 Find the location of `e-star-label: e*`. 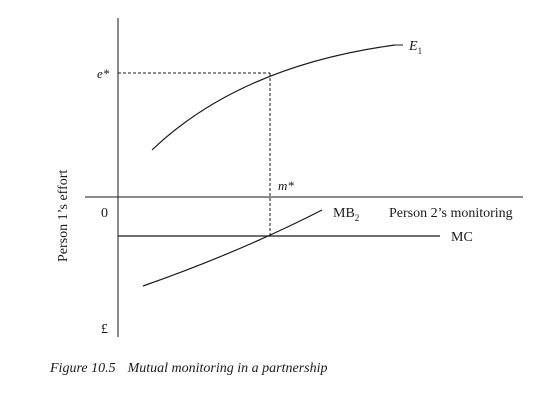

e-star-label: e* is located at coordinates (103, 73).